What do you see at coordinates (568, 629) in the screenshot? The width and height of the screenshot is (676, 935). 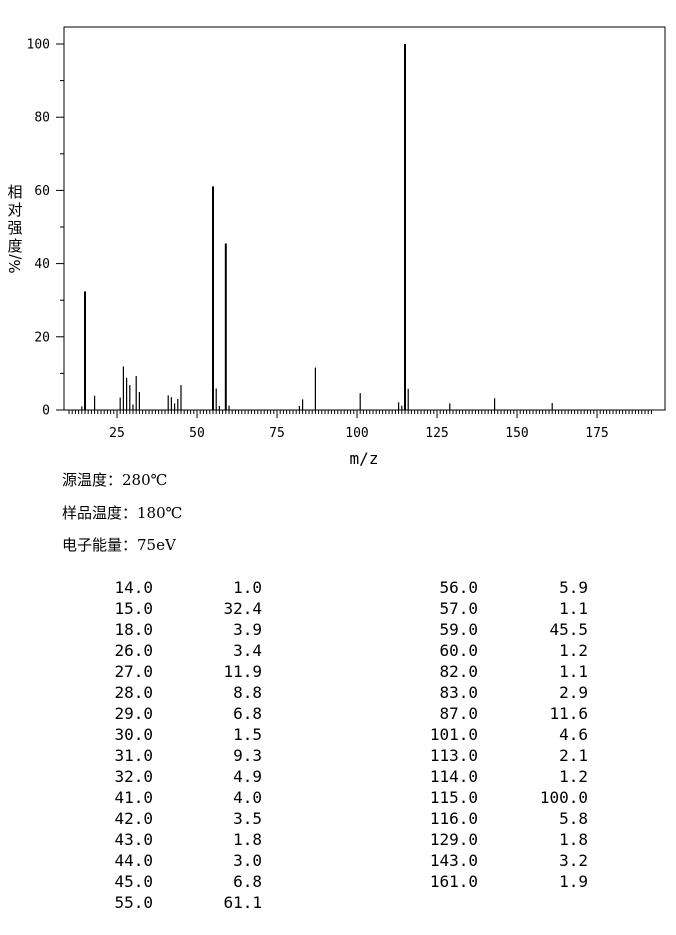 I see `peak-intensity: 45.5` at bounding box center [568, 629].